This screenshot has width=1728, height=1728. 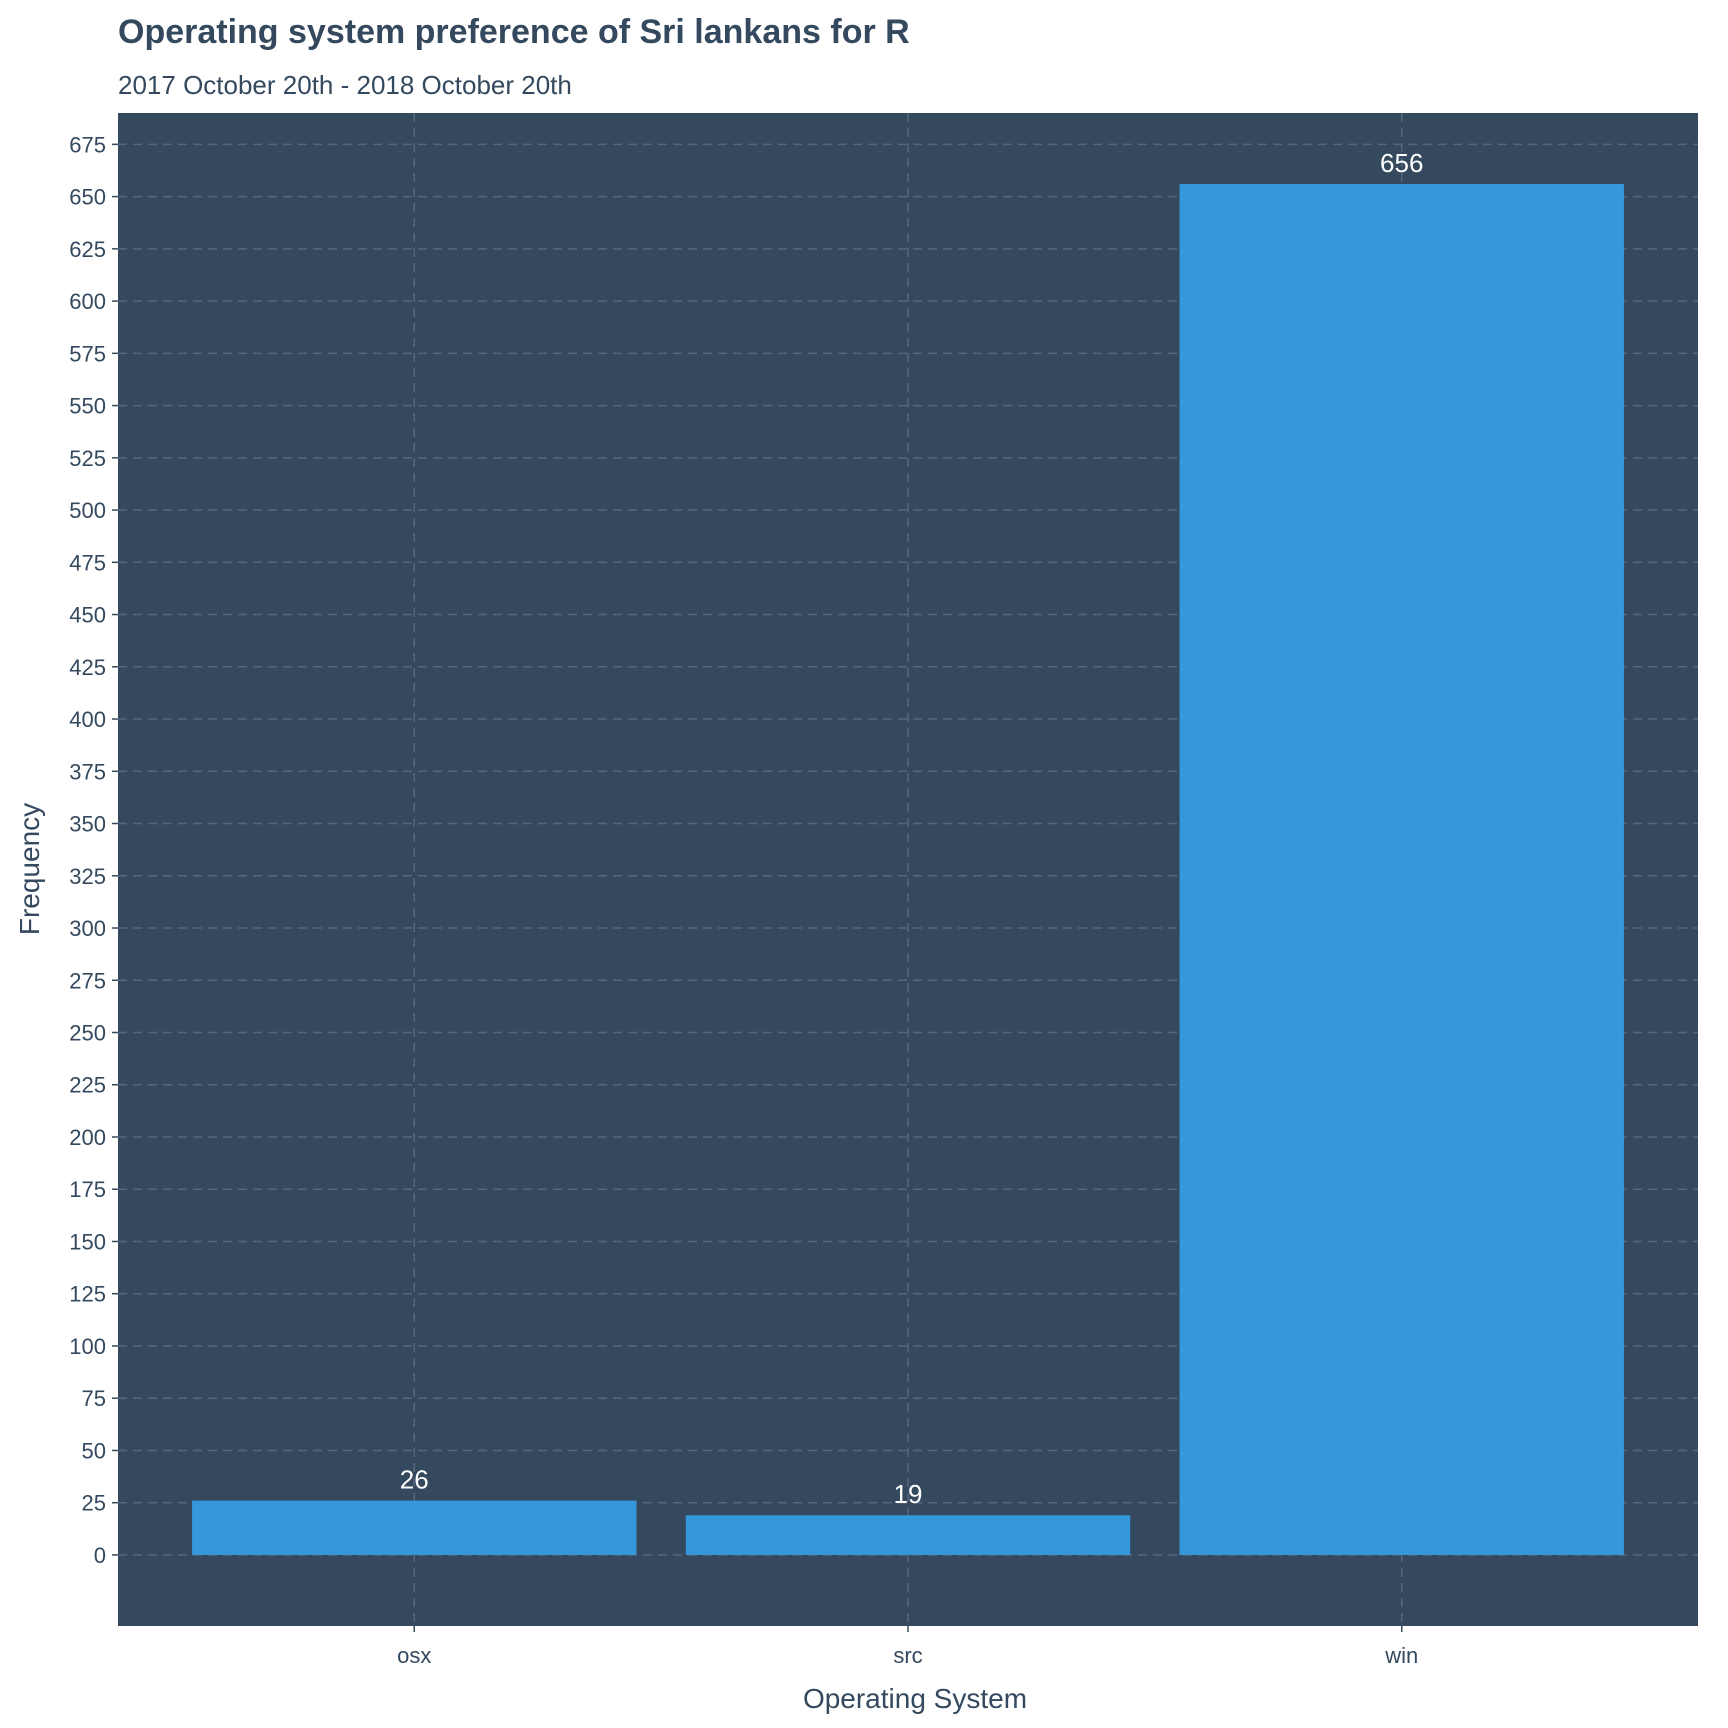 What do you see at coordinates (87, 1241) in the screenshot?
I see `y-tick-label: 150` at bounding box center [87, 1241].